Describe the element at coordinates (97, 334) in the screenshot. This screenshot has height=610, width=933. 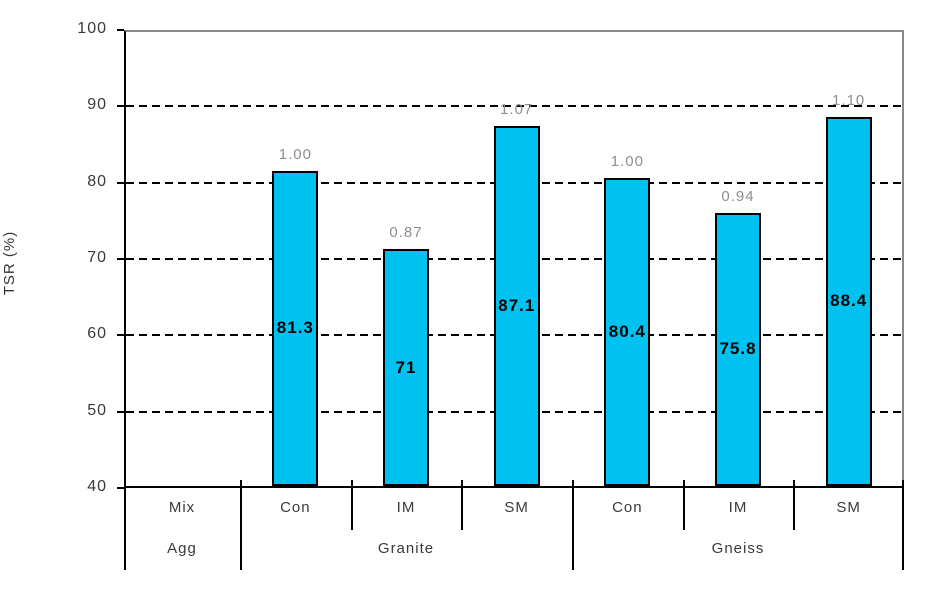
I see `y-tick-label: 60` at that location.